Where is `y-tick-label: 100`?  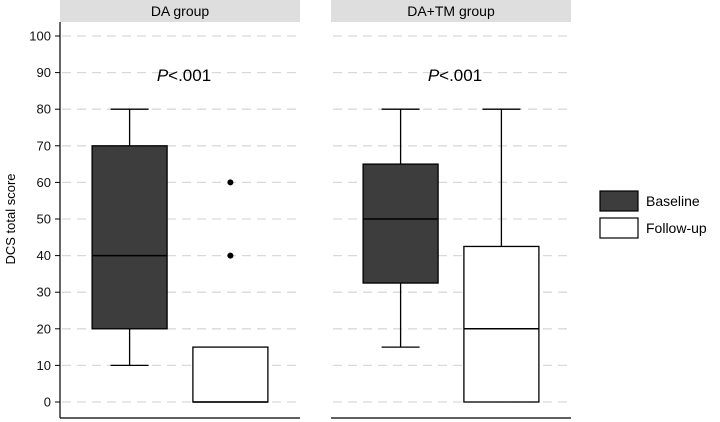 y-tick-label: 100 is located at coordinates (40, 36).